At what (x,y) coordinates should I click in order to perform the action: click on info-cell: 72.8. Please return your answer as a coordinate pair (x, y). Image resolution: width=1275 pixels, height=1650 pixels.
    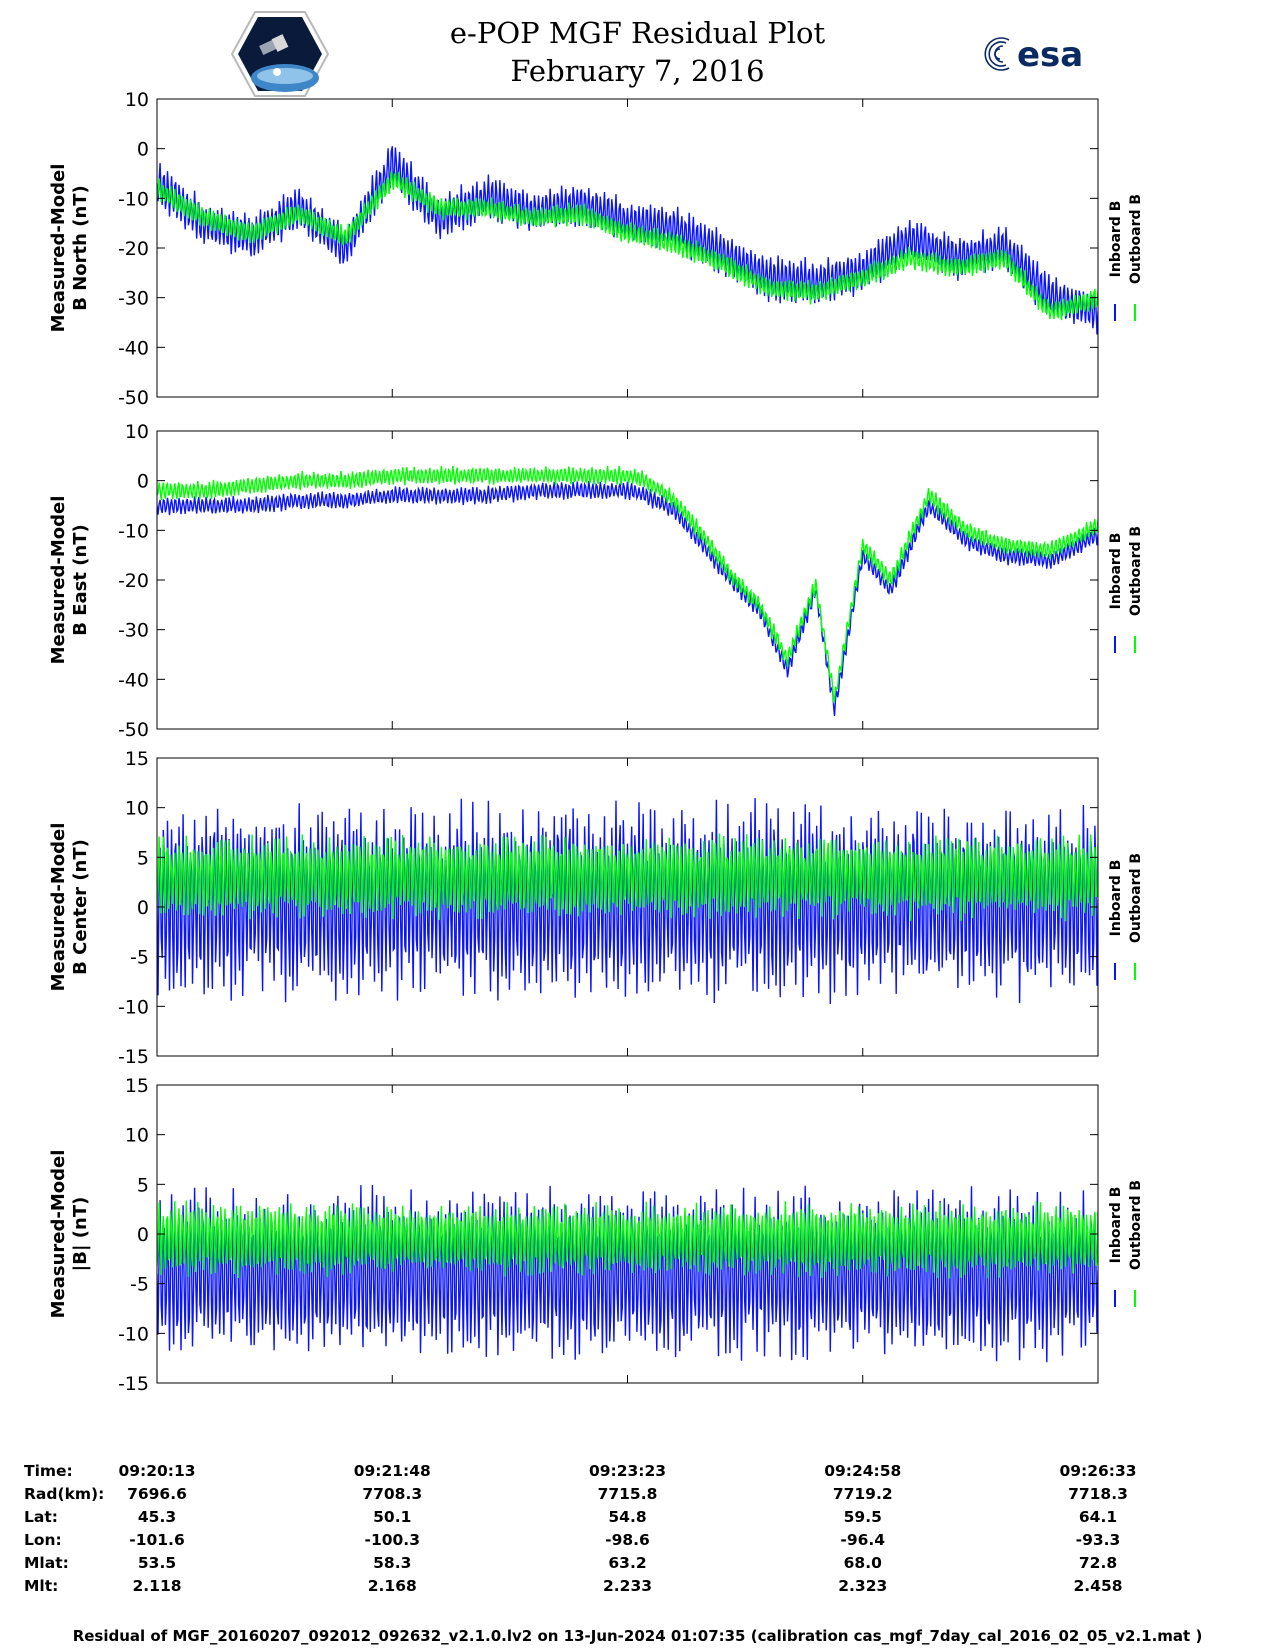
    Looking at the image, I should click on (1098, 1563).